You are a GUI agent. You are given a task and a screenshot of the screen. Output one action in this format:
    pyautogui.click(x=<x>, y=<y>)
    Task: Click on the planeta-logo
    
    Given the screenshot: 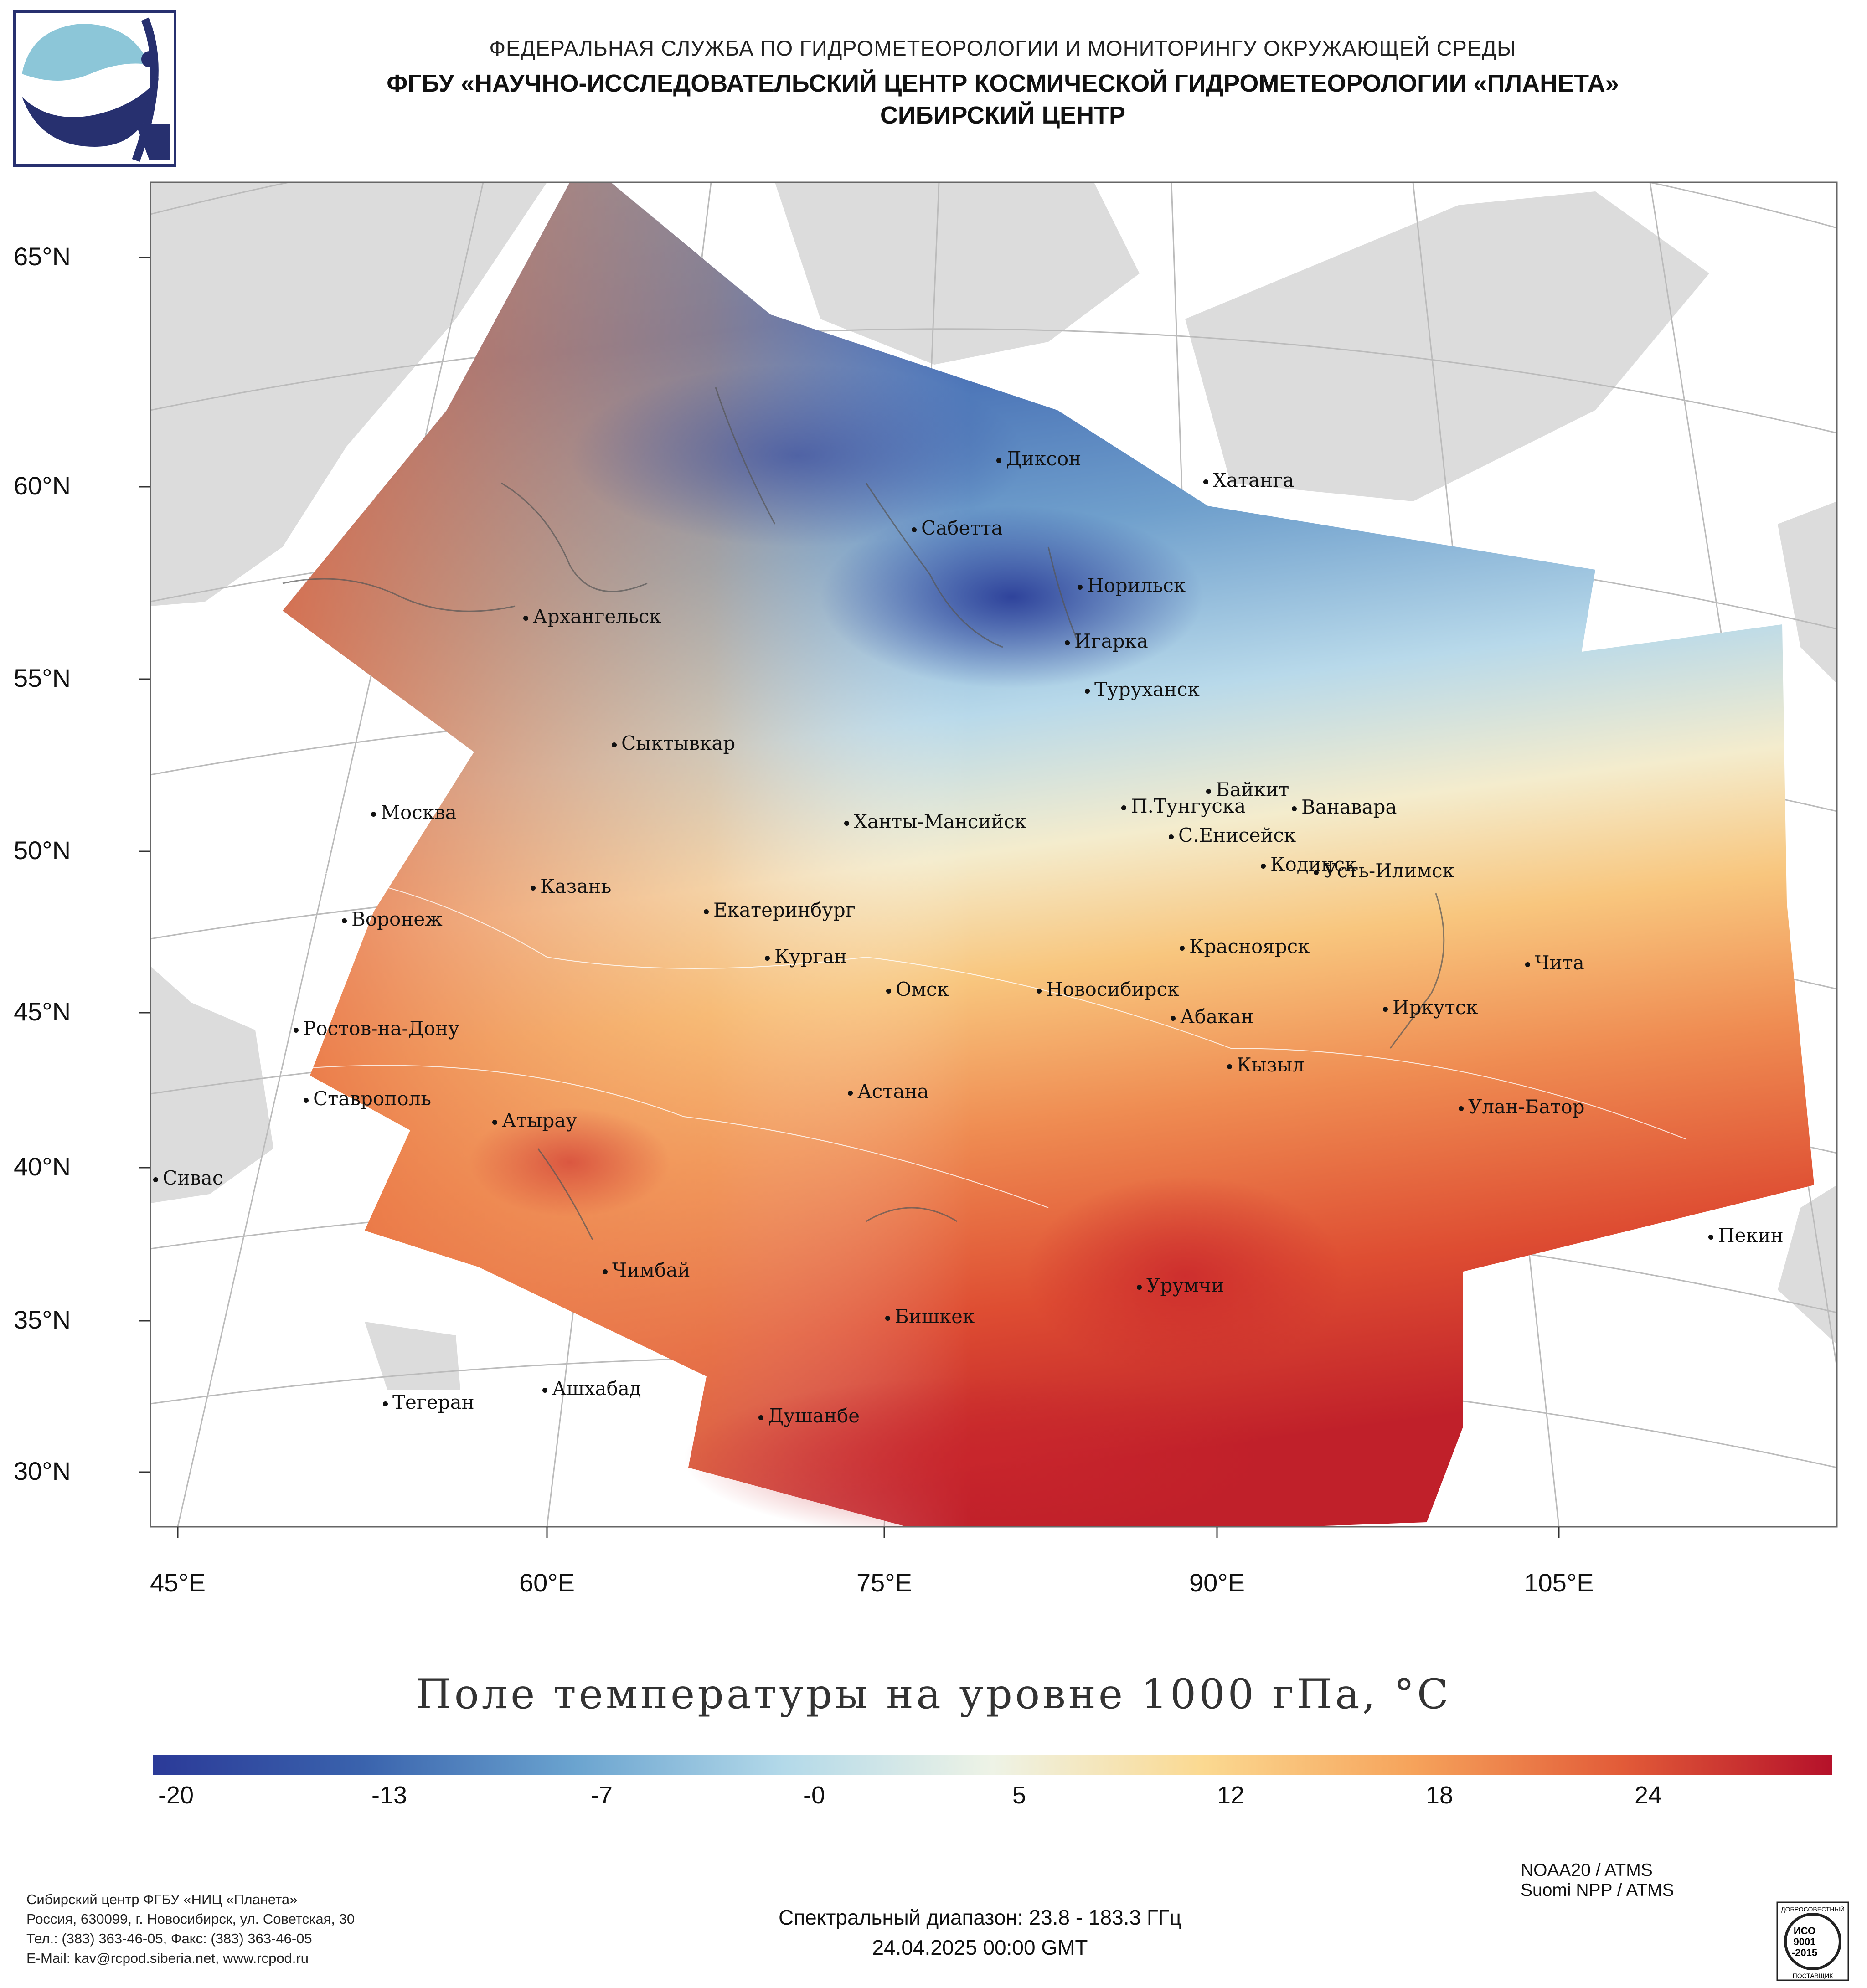 What is the action you would take?
    pyautogui.click(x=94, y=88)
    